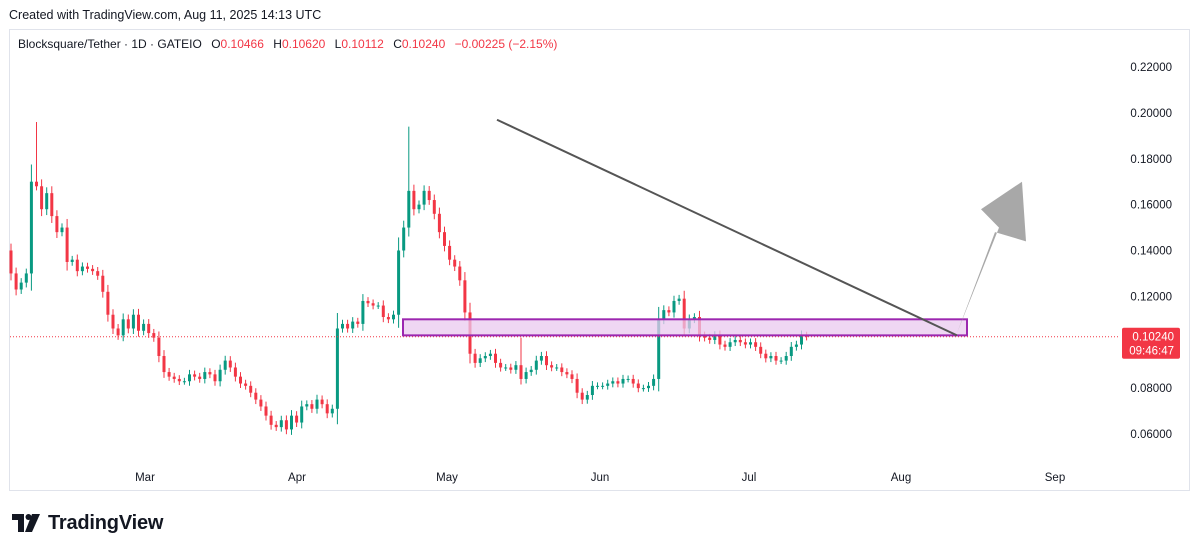 The image size is (1199, 551). I want to click on high-value: 0.10620, so click(303, 44).